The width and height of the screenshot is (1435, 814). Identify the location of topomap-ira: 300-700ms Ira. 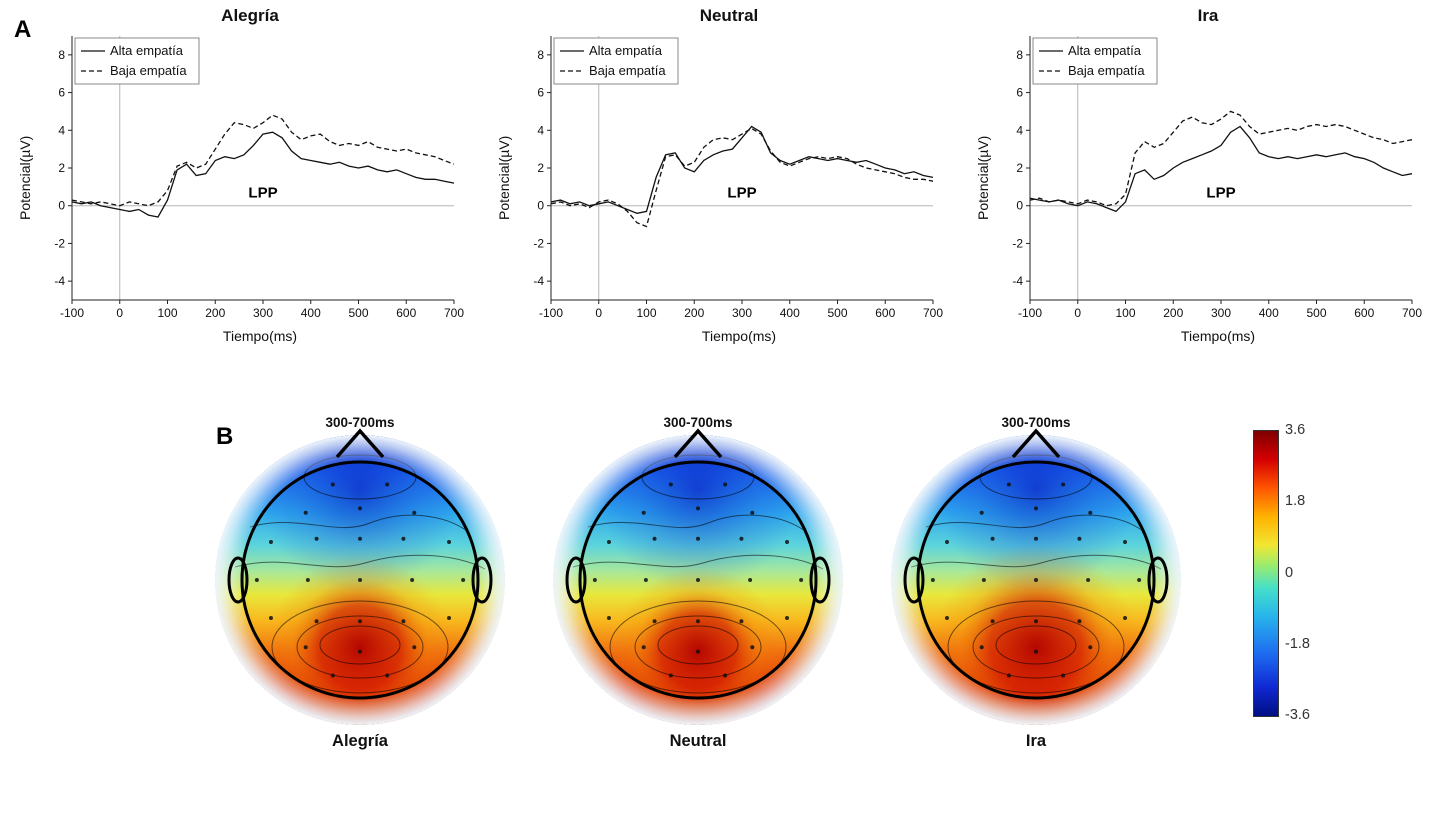
(1036, 583).